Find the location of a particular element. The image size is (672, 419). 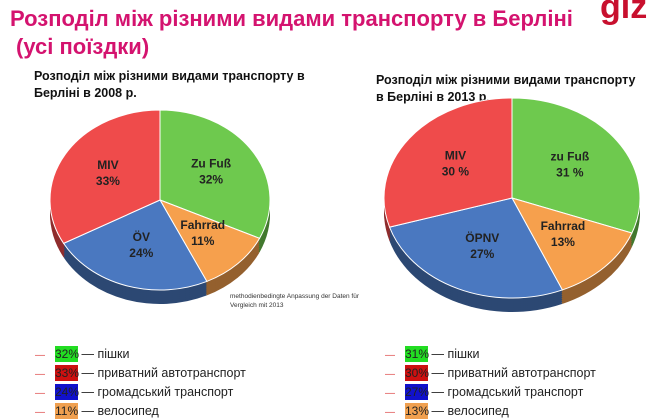

legend-item: 31% — пішки is located at coordinates (442, 354).